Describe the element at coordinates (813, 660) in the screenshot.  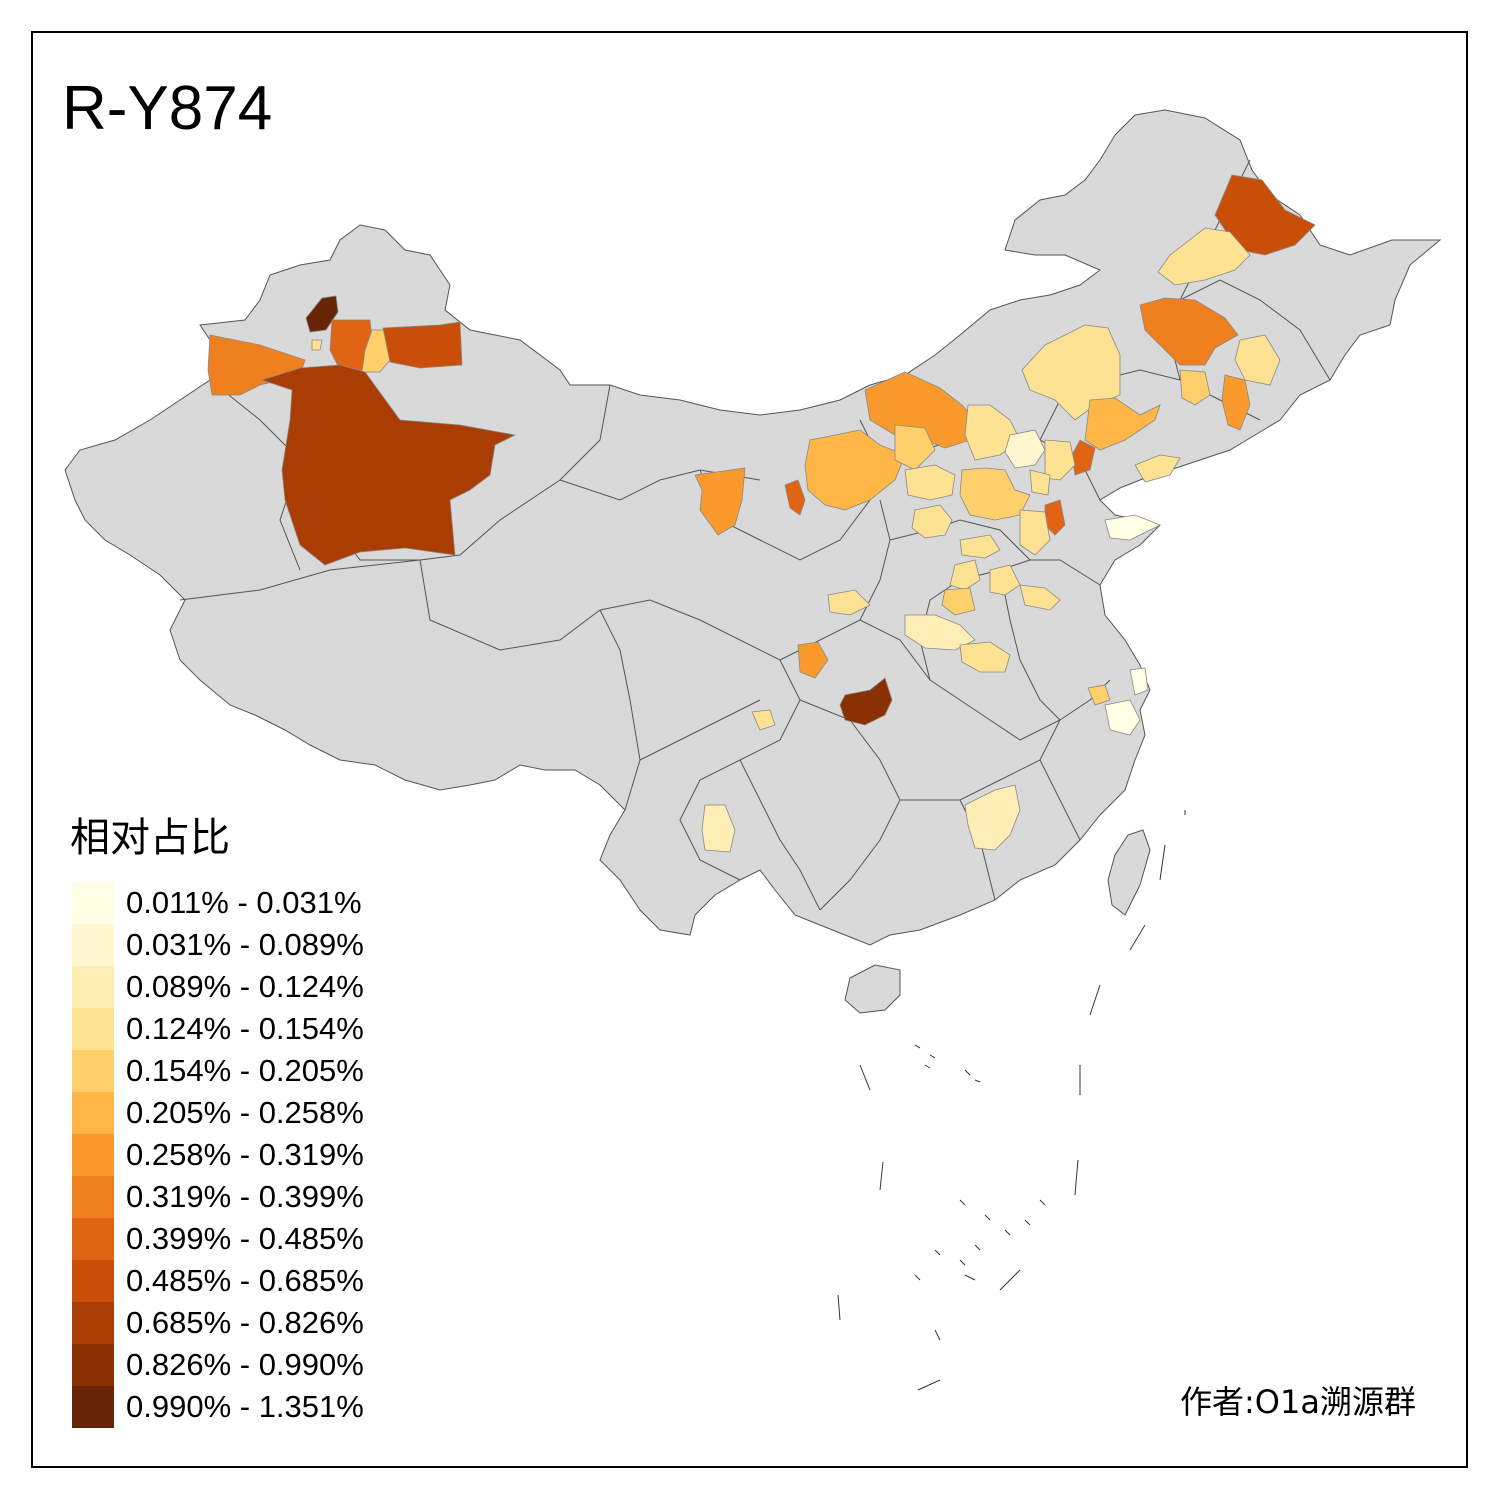
I see `region-hanzhong` at that location.